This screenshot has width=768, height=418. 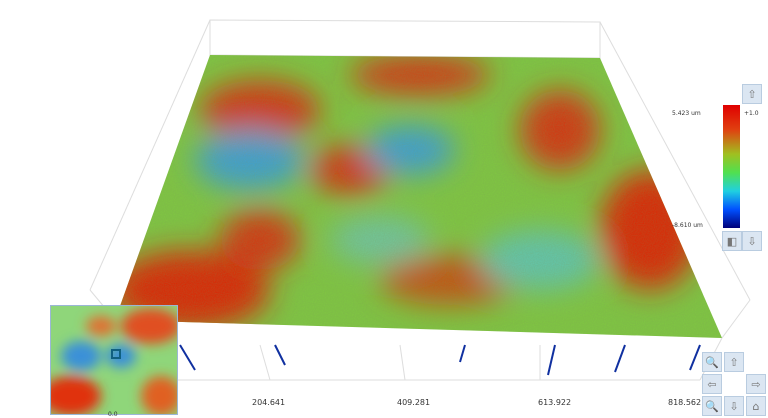 I want to click on colorbar, so click(x=731, y=166).